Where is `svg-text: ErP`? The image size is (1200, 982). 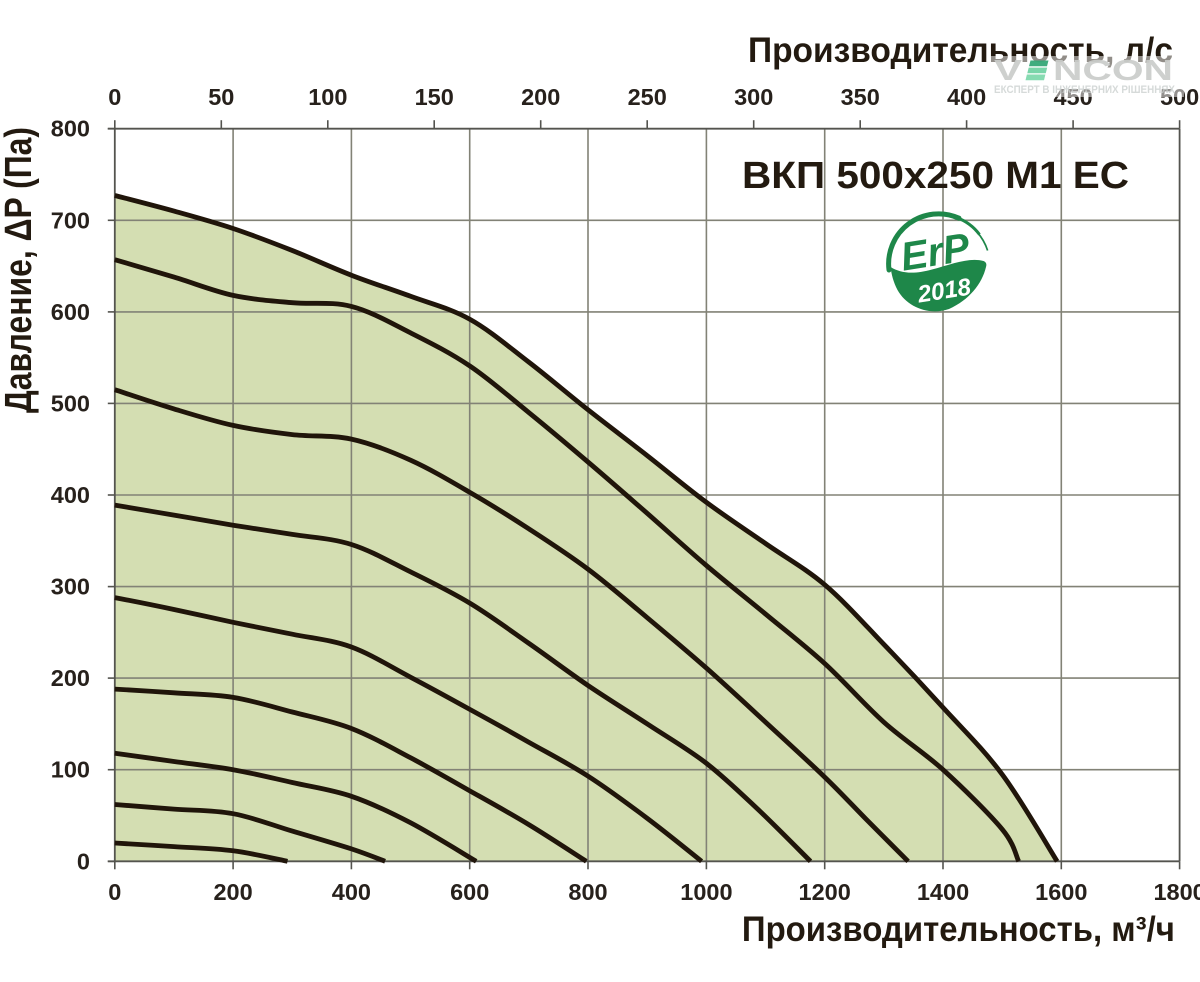
svg-text: ErP is located at coordinates (935, 252).